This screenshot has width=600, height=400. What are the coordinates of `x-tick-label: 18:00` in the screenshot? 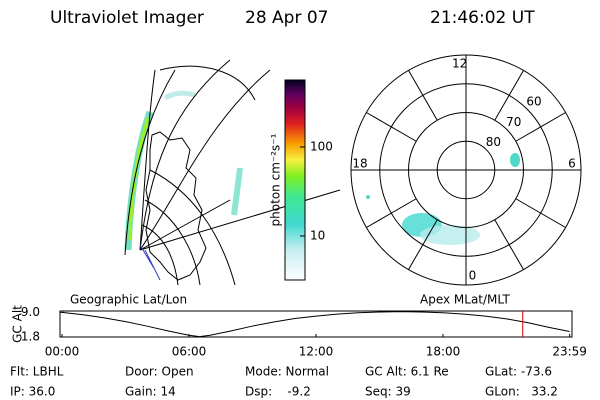 It's located at (443, 352).